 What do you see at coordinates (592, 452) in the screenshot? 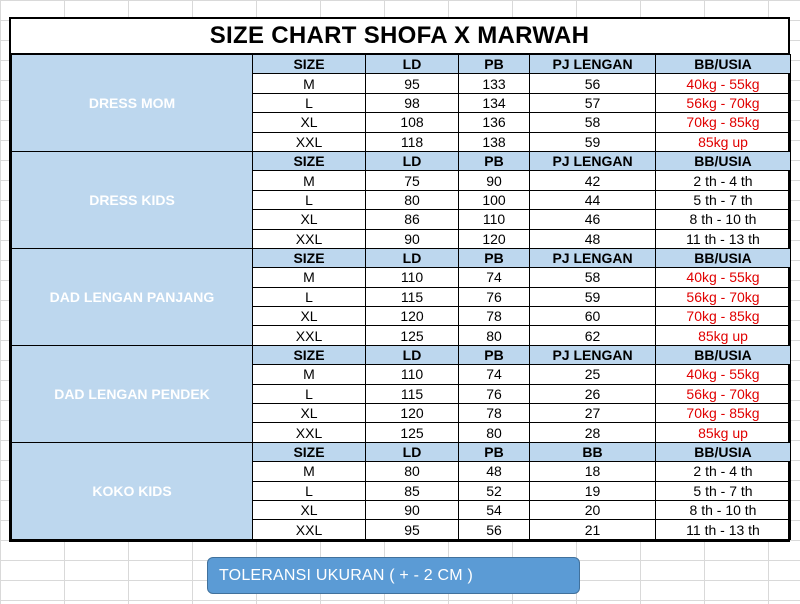
I see `column-header: BB` at bounding box center [592, 452].